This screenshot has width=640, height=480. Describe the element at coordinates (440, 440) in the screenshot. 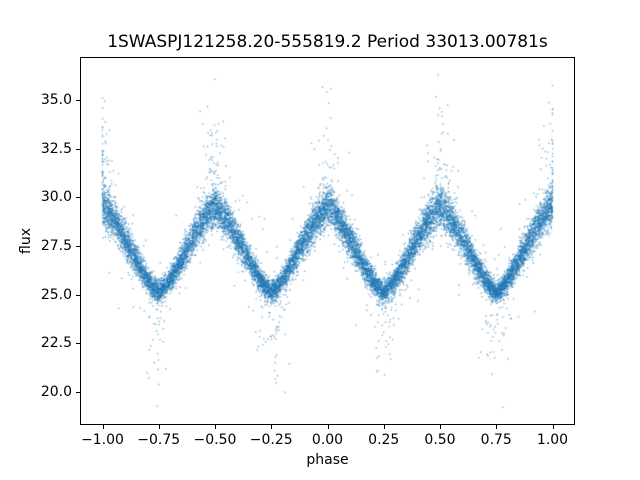

I see `x-tick-label: 0.50` at that location.